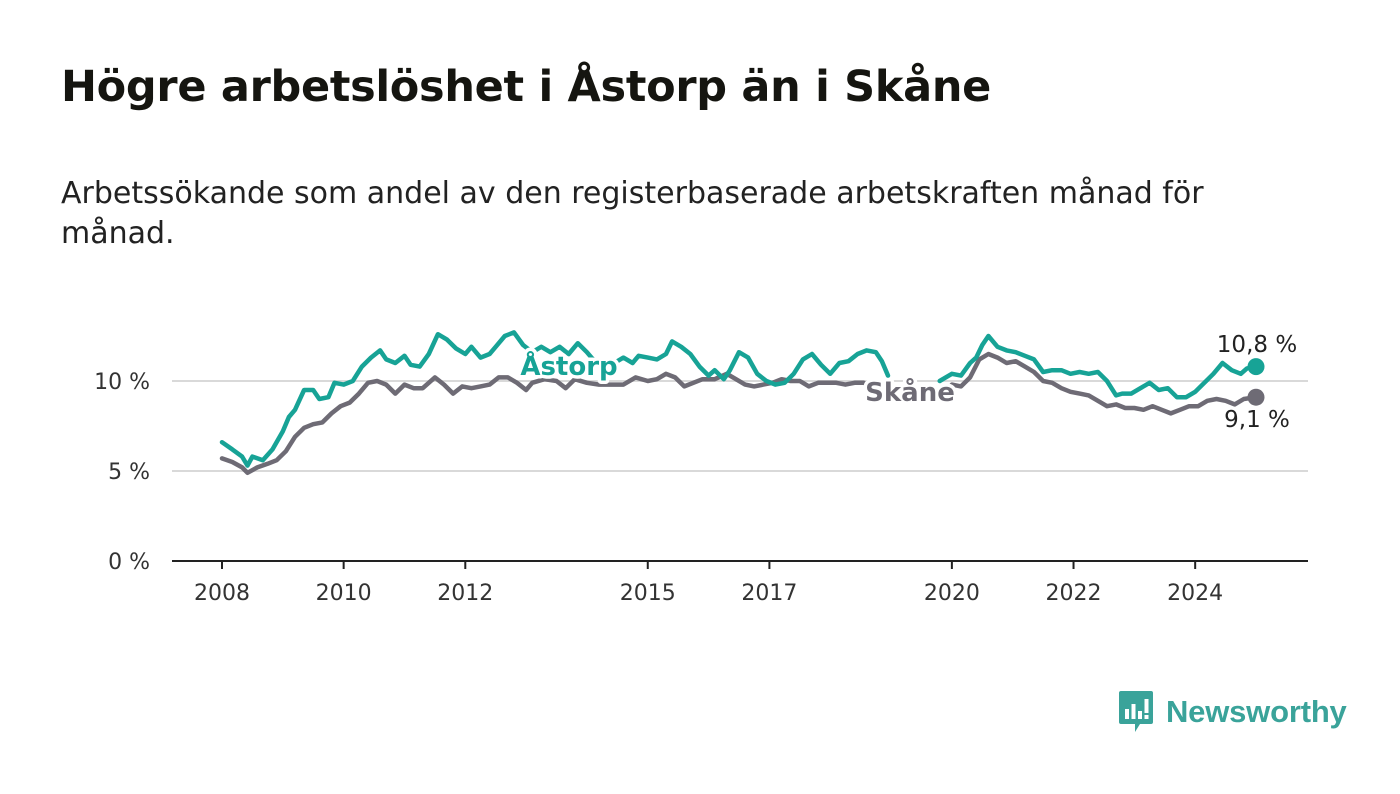 Image resolution: width=1400 pixels, height=794 pixels. I want to click on y-axis: 0 % 5 % 10 %, so click(122, 472).